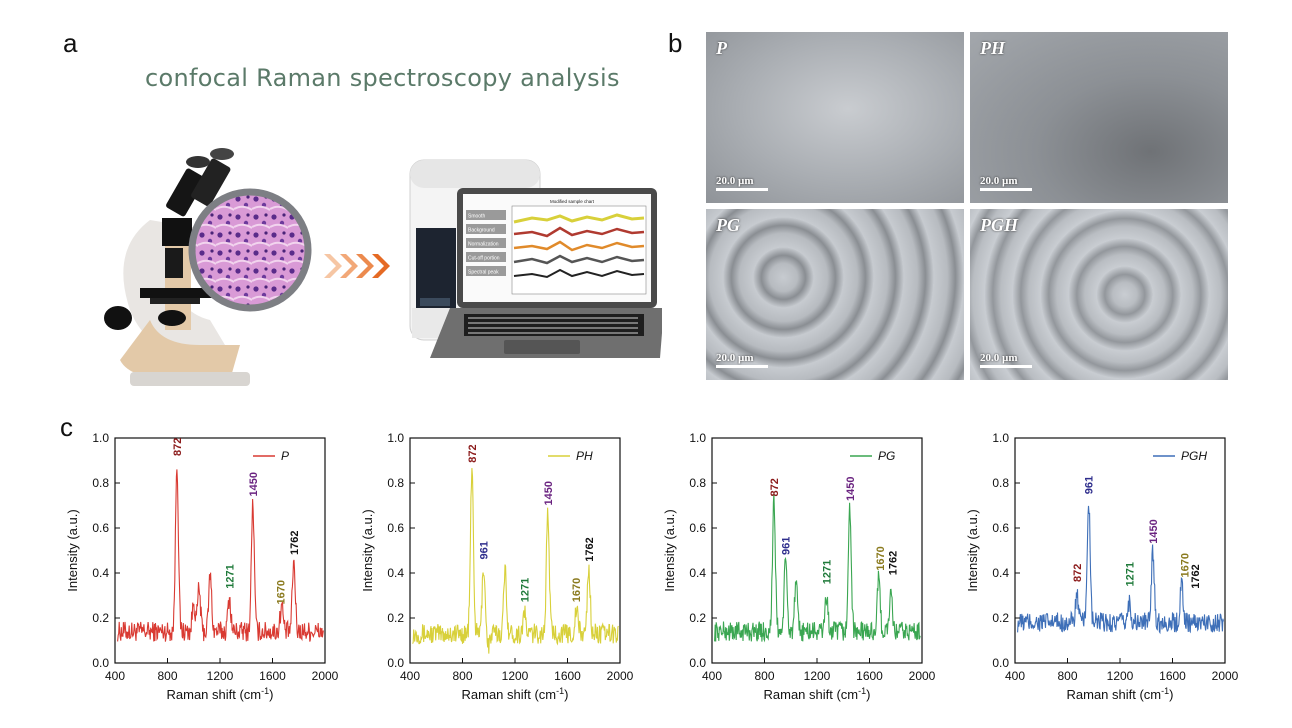 The image size is (1292, 728). I want to click on series-line-ph, so click(515, 561).